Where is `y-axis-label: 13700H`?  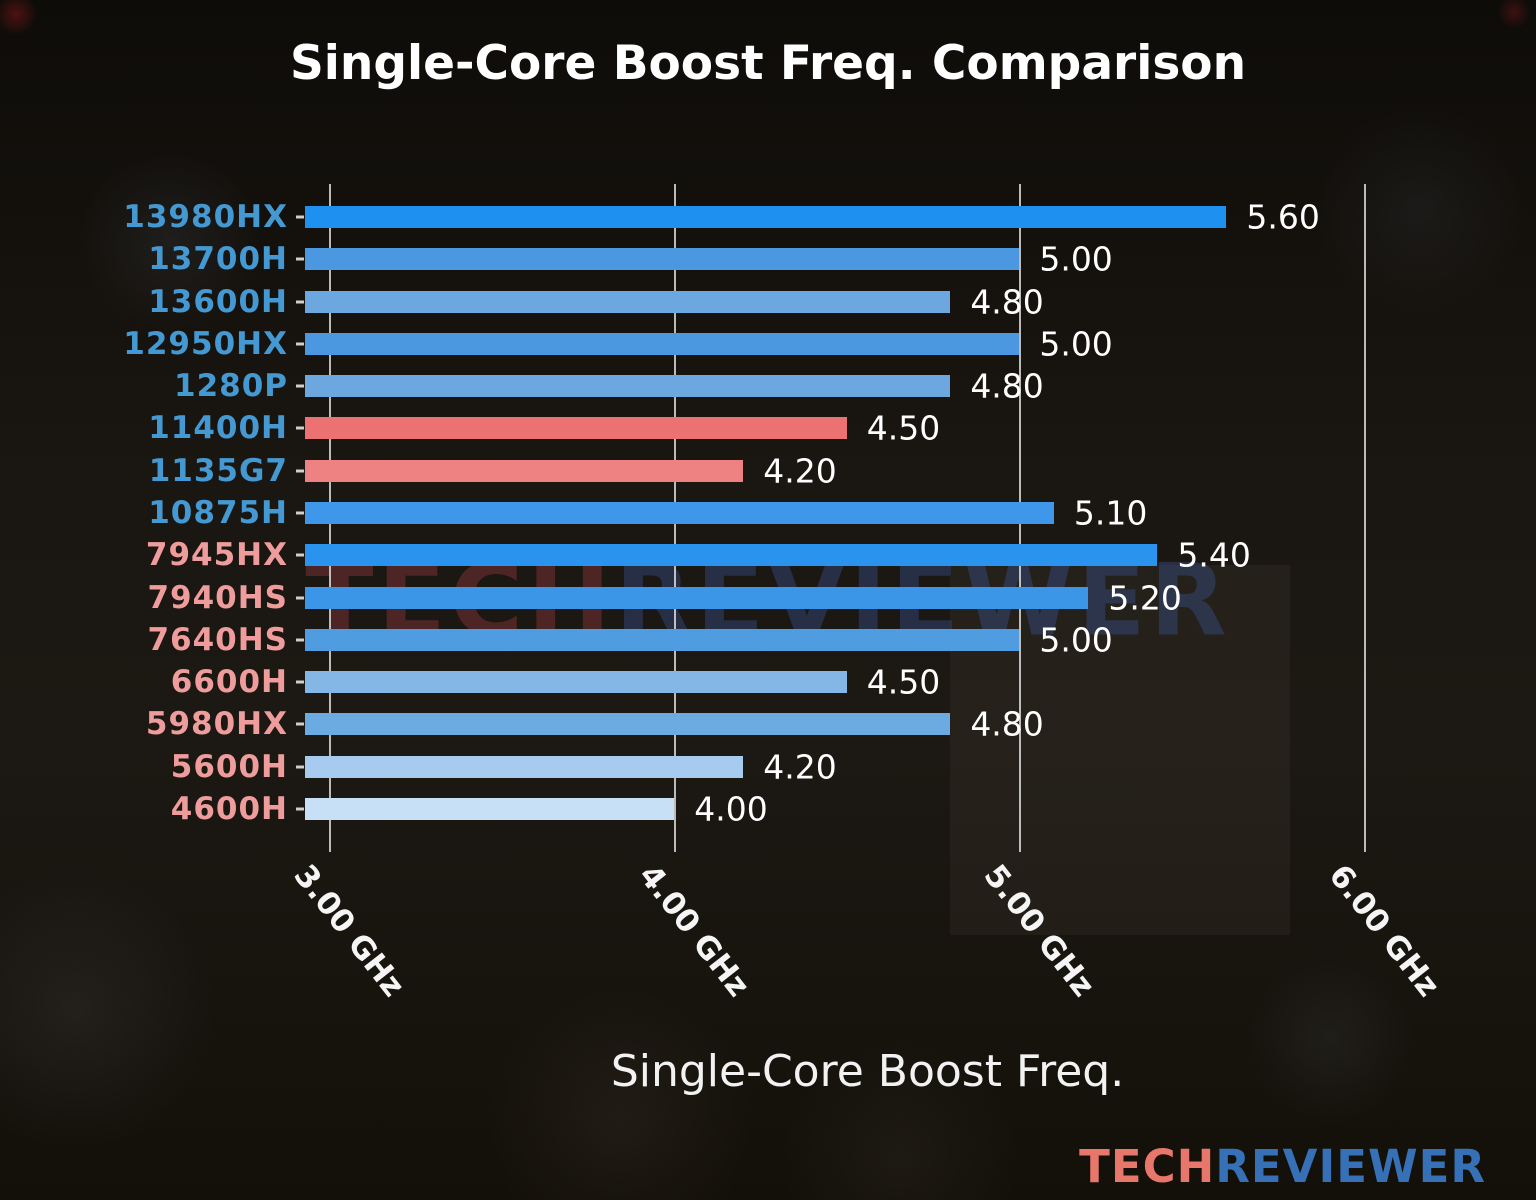
y-axis-label: 13700H is located at coordinates (218, 259).